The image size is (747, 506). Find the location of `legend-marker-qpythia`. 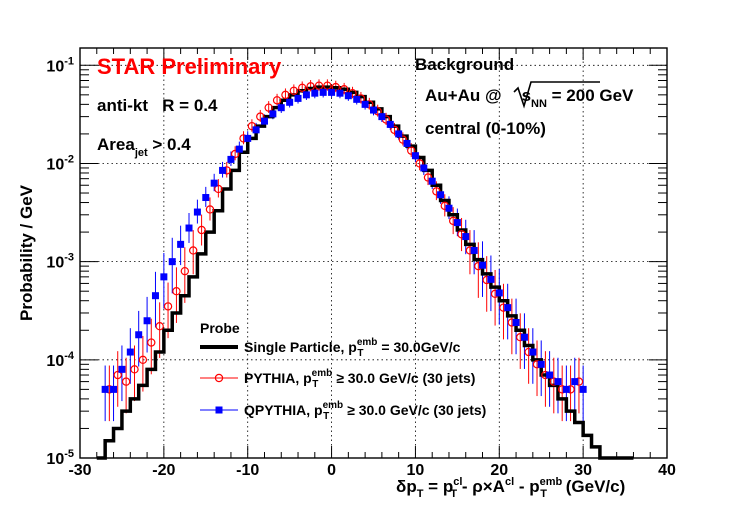

legend-marker-qpythia is located at coordinates (219, 410).